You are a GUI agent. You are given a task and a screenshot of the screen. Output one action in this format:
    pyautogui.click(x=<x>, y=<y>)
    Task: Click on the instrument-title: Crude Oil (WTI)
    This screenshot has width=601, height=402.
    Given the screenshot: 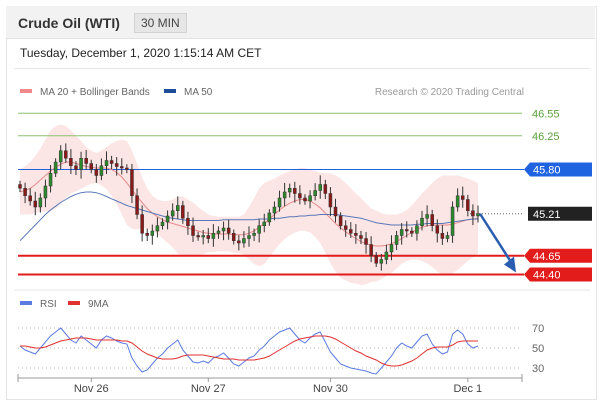 What is the action you would take?
    pyautogui.click(x=69, y=23)
    